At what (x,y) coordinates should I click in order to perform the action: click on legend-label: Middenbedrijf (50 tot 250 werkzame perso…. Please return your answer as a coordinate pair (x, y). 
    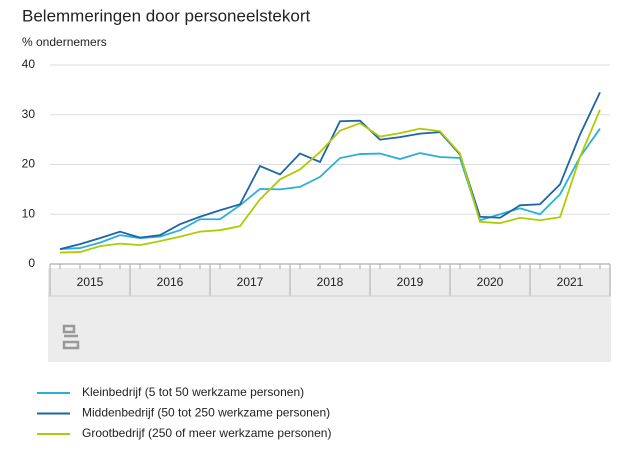
    Looking at the image, I should click on (206, 413).